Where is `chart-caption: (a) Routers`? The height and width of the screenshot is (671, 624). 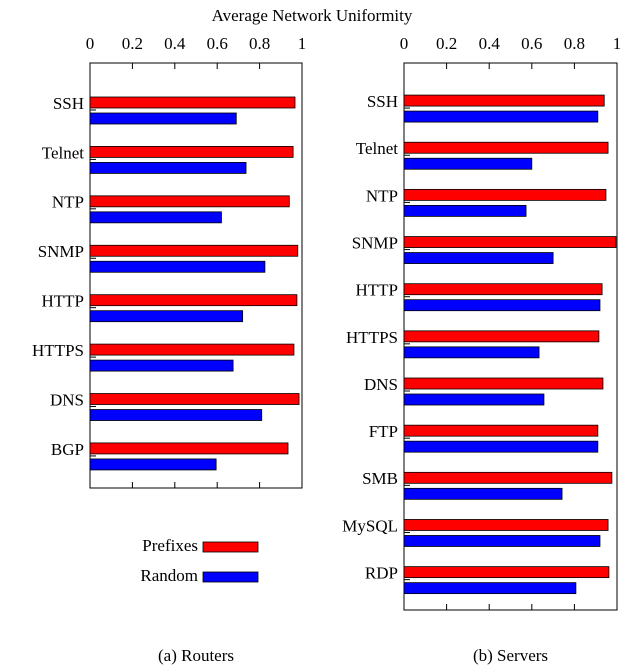 chart-caption: (a) Routers is located at coordinates (196, 655).